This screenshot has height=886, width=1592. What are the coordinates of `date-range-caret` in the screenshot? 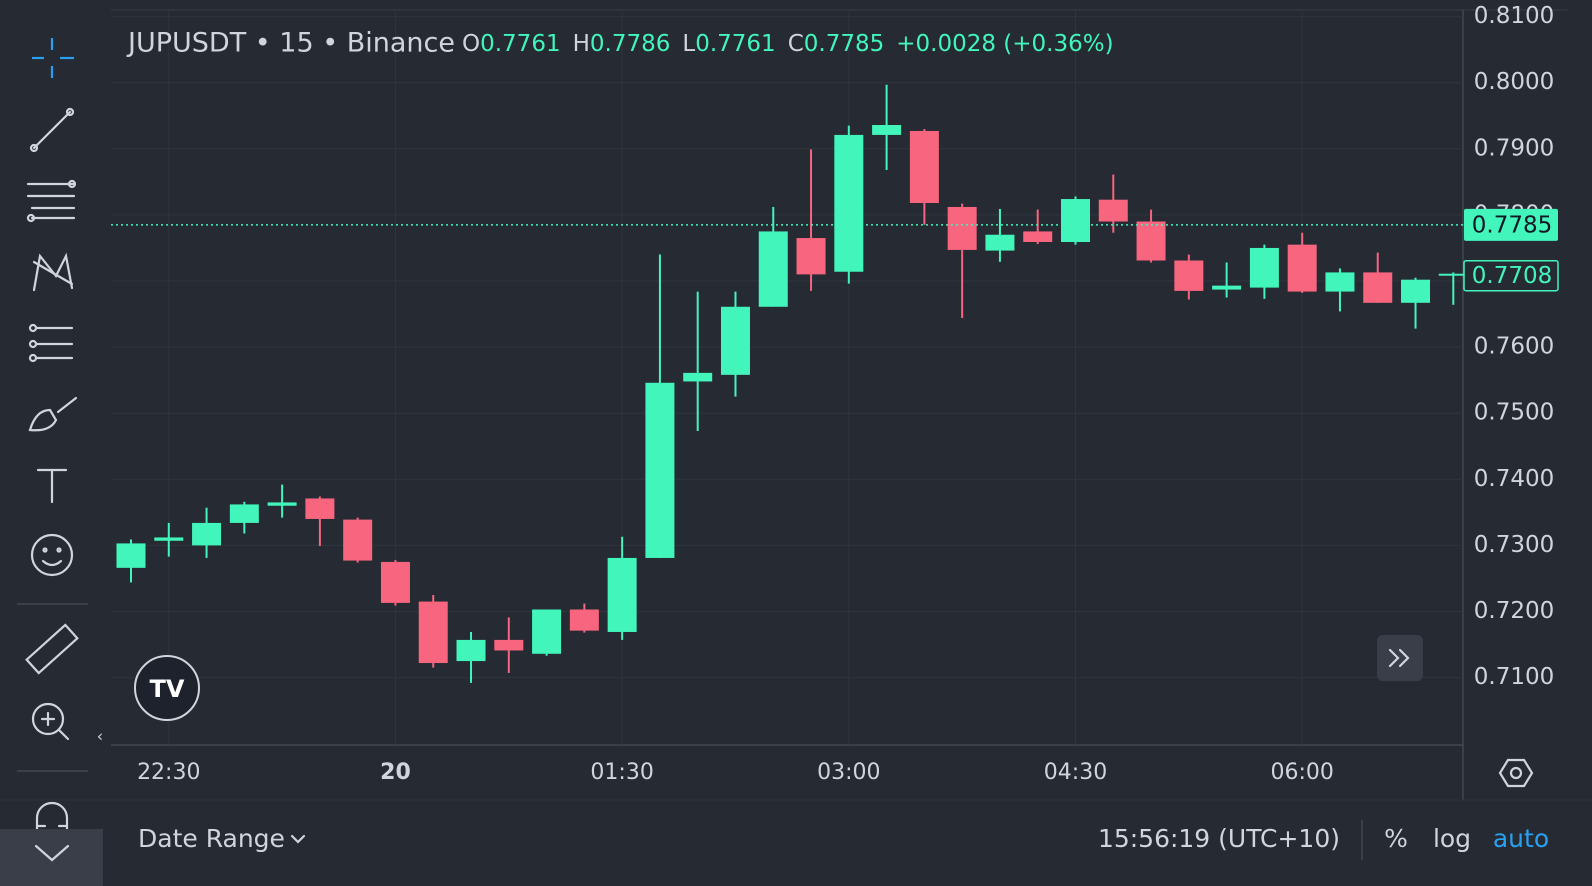 It's located at (298, 839).